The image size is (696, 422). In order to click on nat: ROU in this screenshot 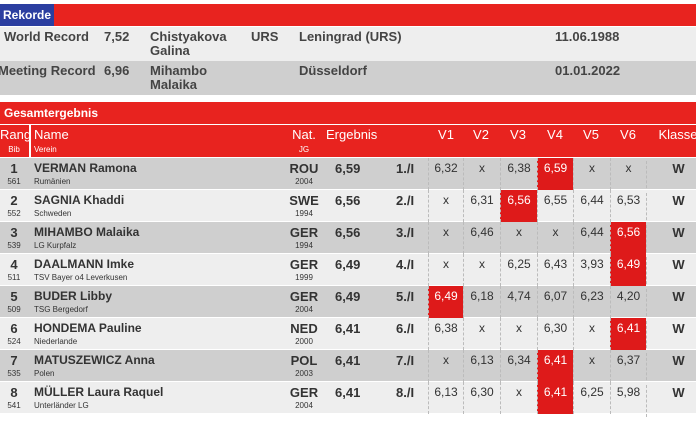, I will do `click(304, 168)`.